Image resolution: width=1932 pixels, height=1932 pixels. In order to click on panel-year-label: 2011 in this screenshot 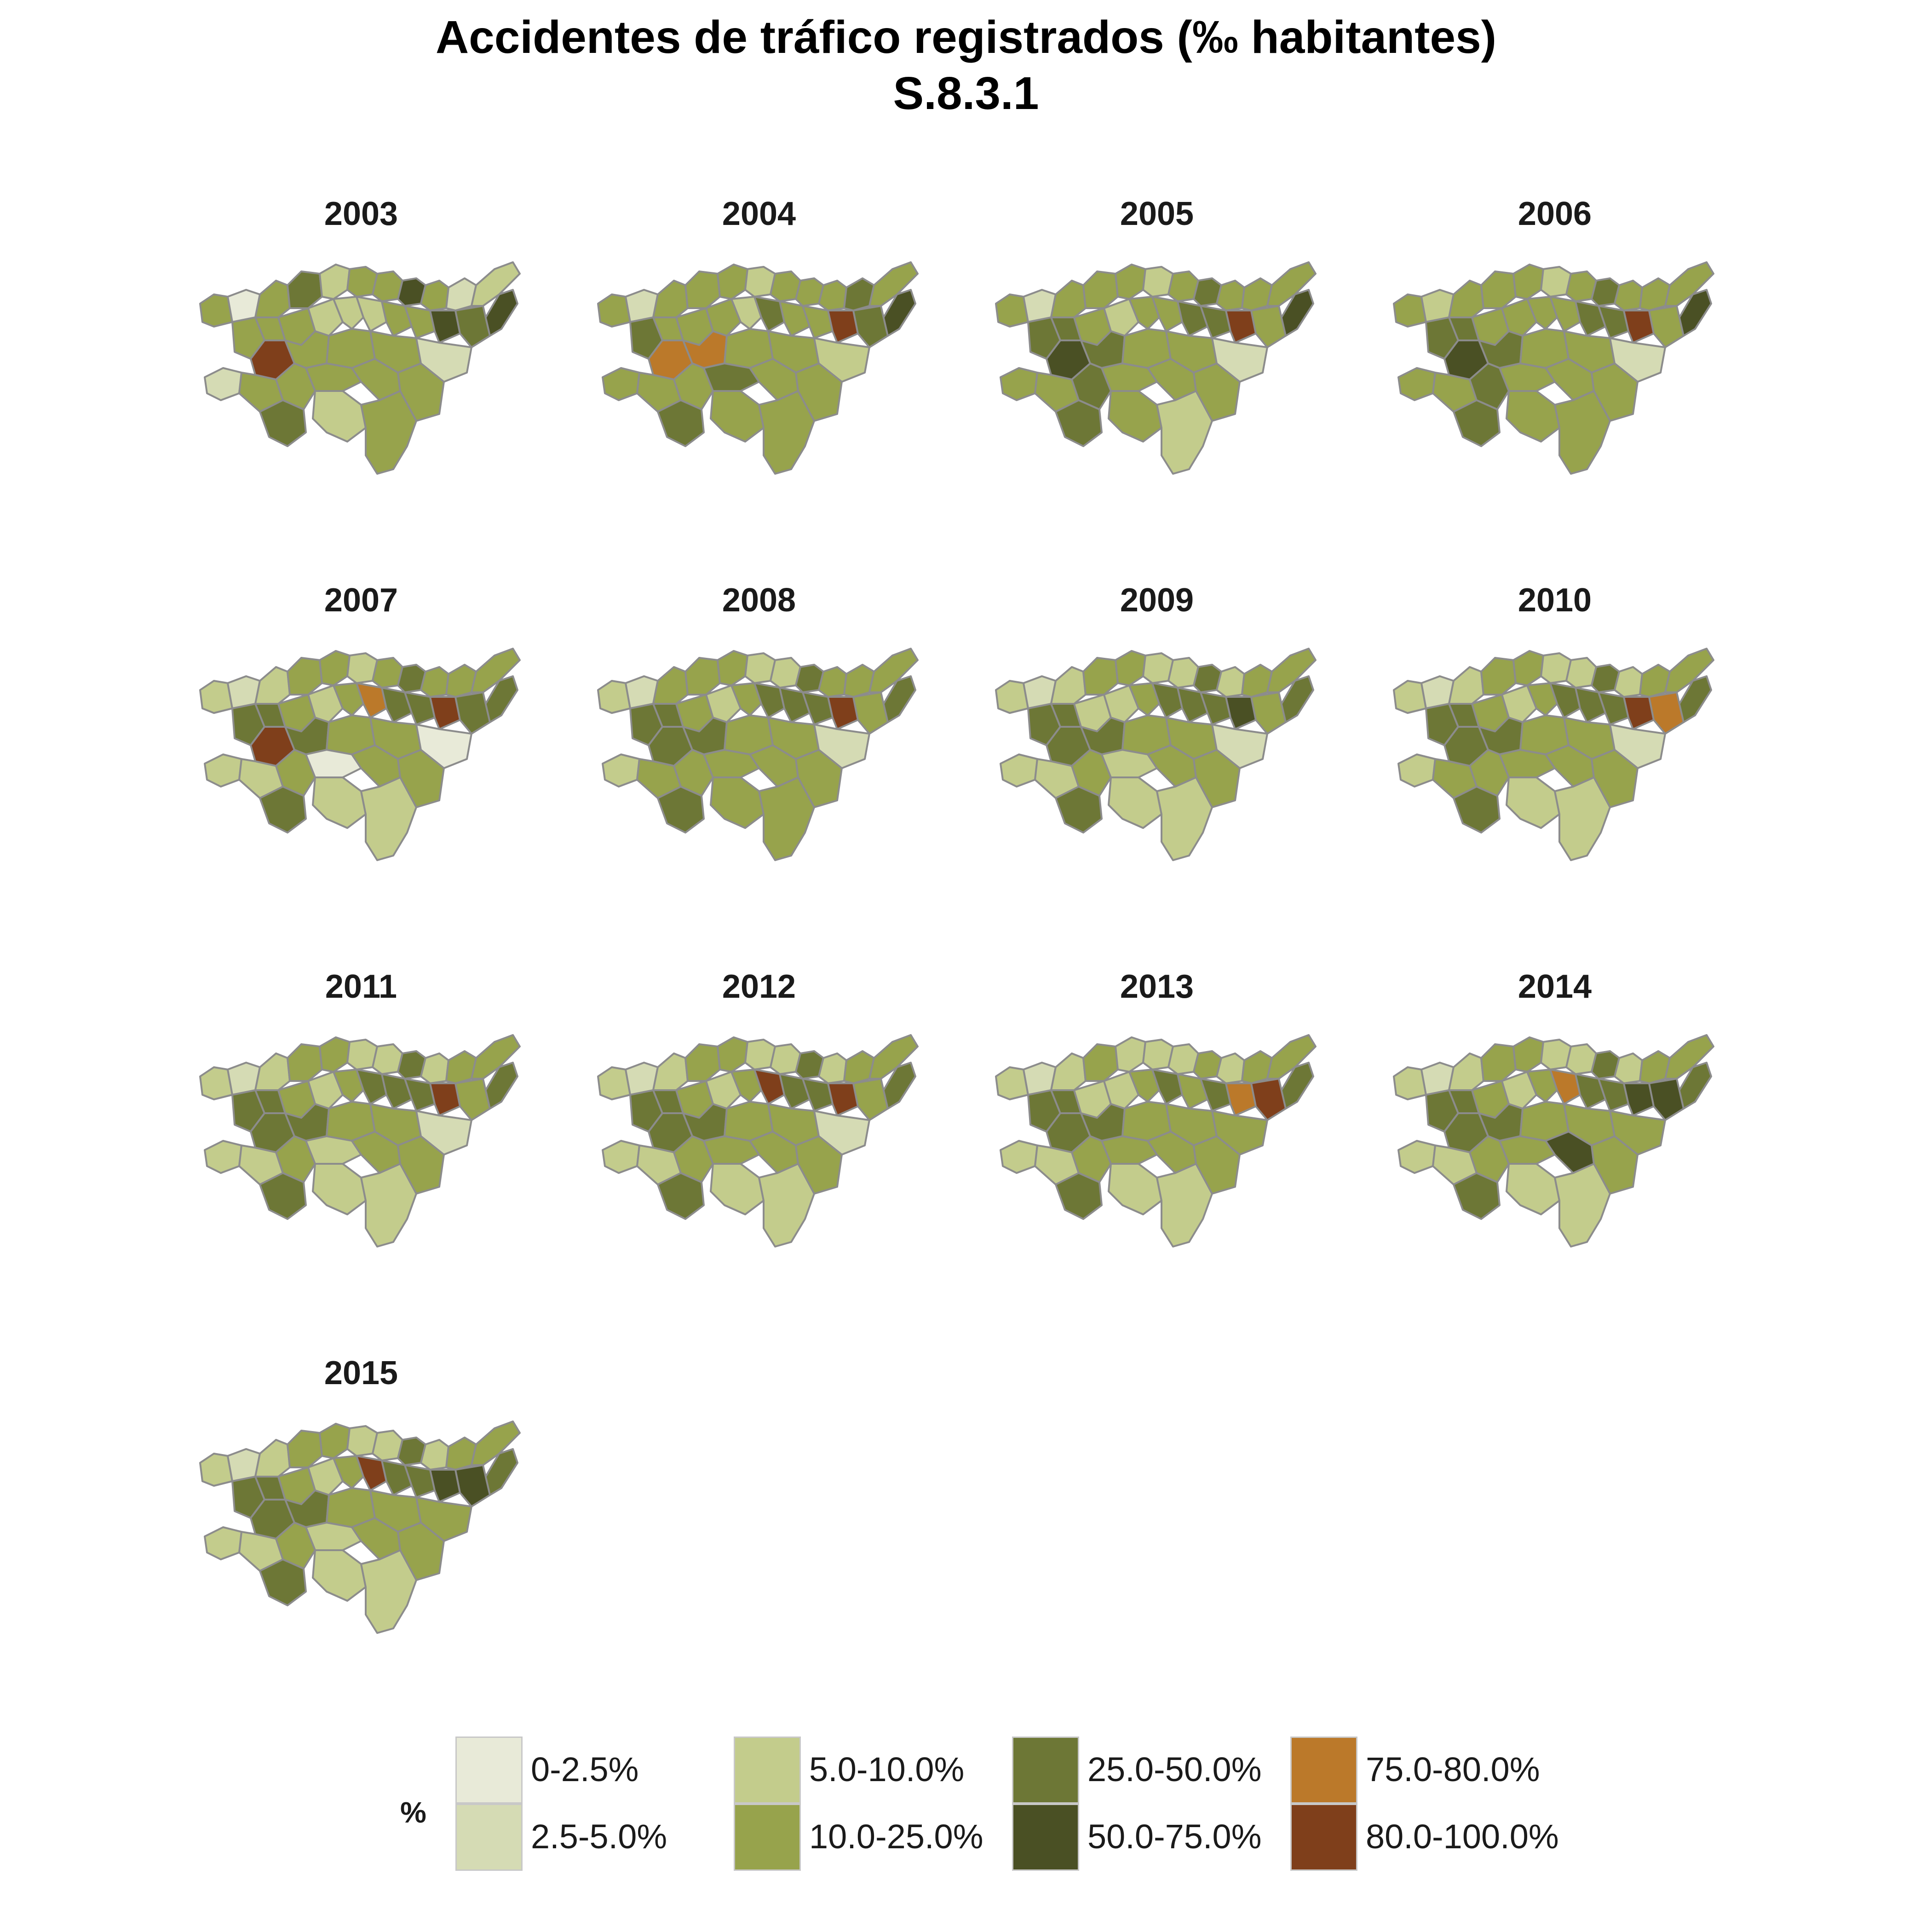, I will do `click(361, 986)`.